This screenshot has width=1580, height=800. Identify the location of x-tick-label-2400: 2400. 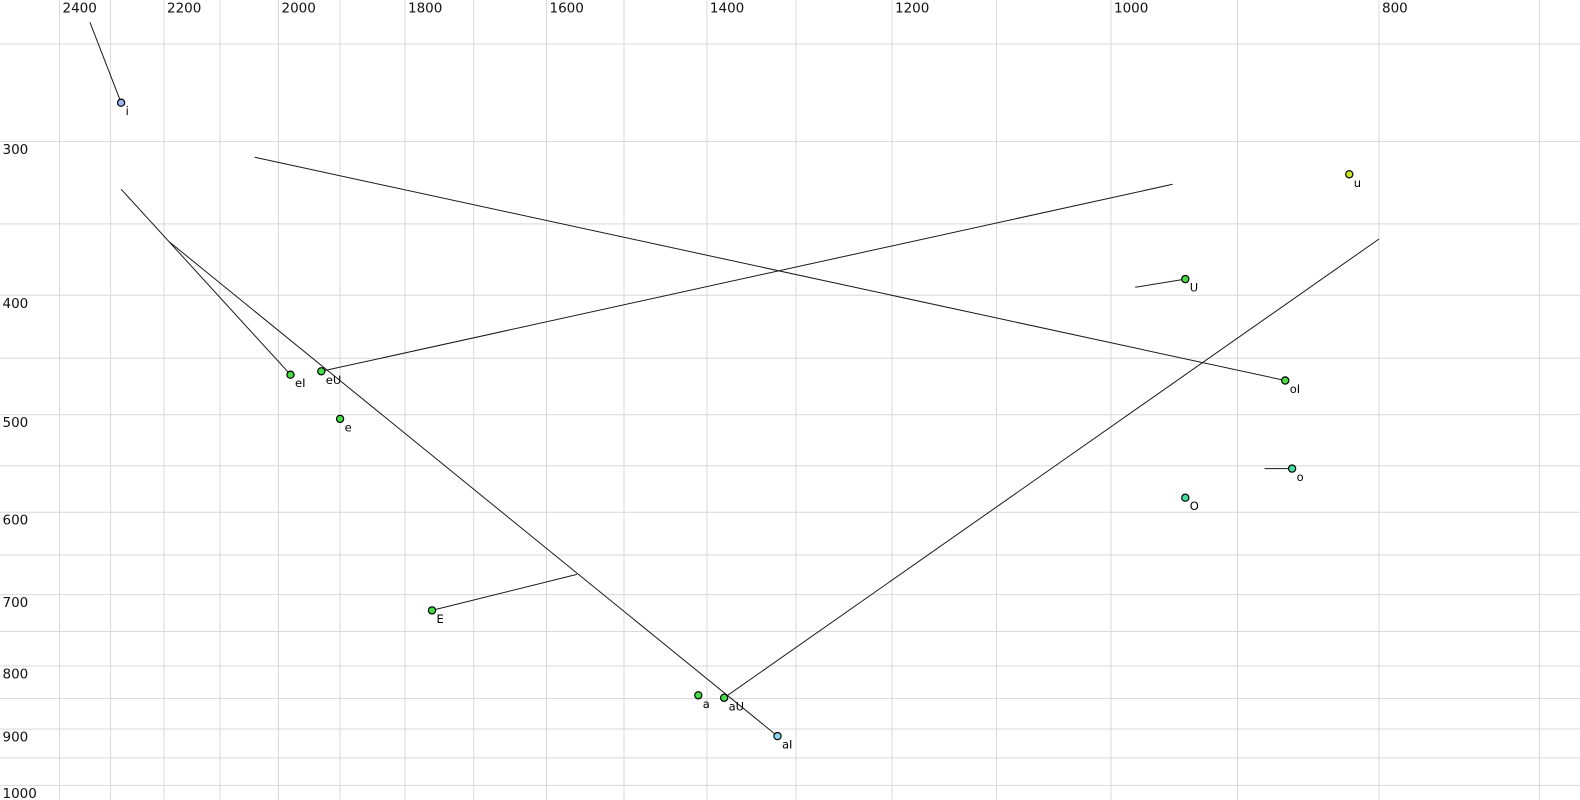
(80, 9).